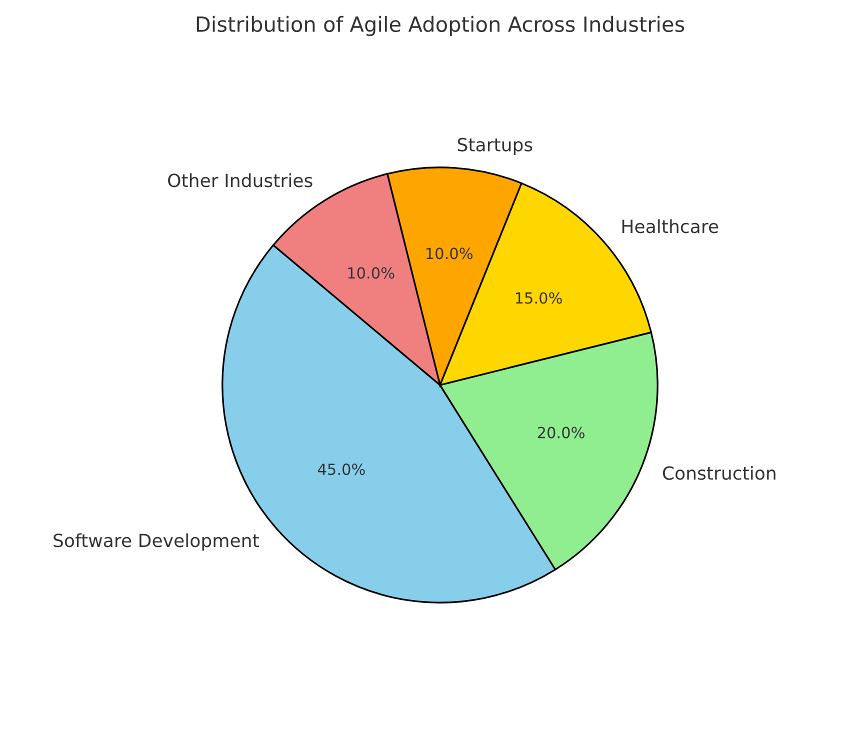  What do you see at coordinates (670, 226) in the screenshot?
I see `slice-label: Healthcare` at bounding box center [670, 226].